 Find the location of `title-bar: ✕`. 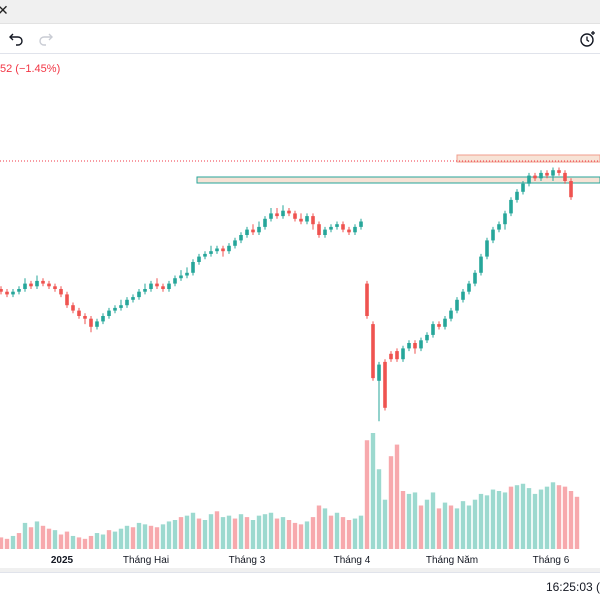

title-bar: ✕ is located at coordinates (300, 12).